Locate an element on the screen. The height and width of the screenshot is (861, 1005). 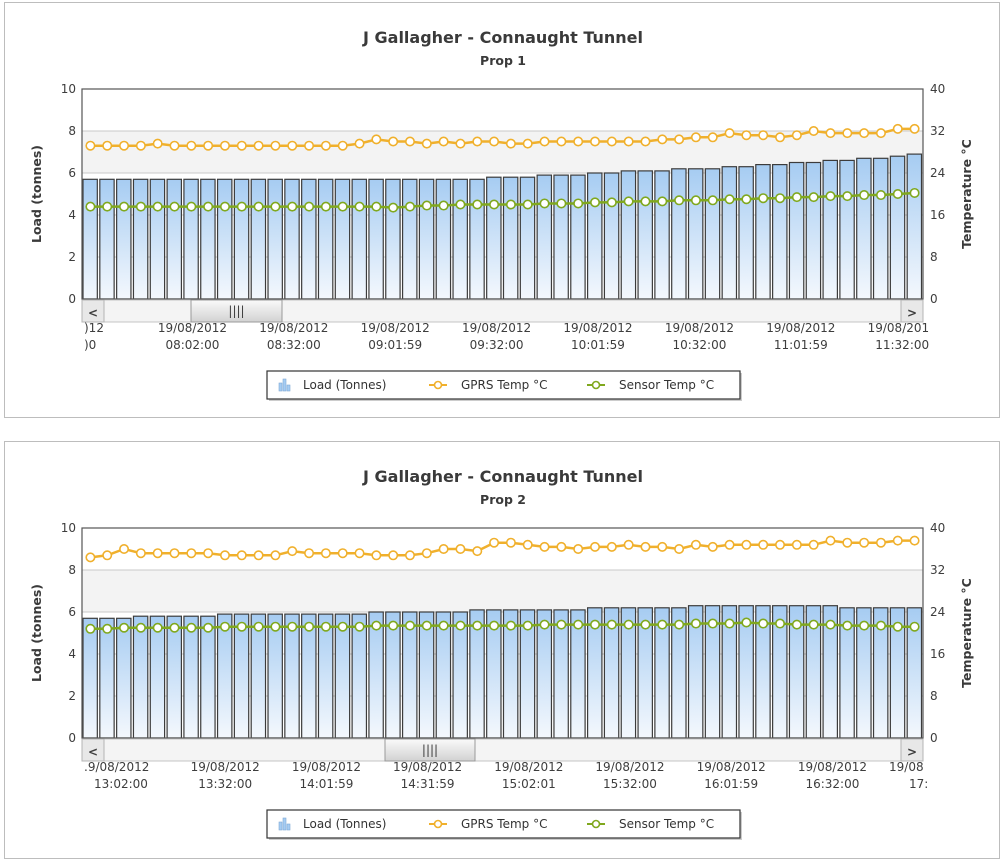
y2-axis-tick-label: 8 is located at coordinates (934, 257).